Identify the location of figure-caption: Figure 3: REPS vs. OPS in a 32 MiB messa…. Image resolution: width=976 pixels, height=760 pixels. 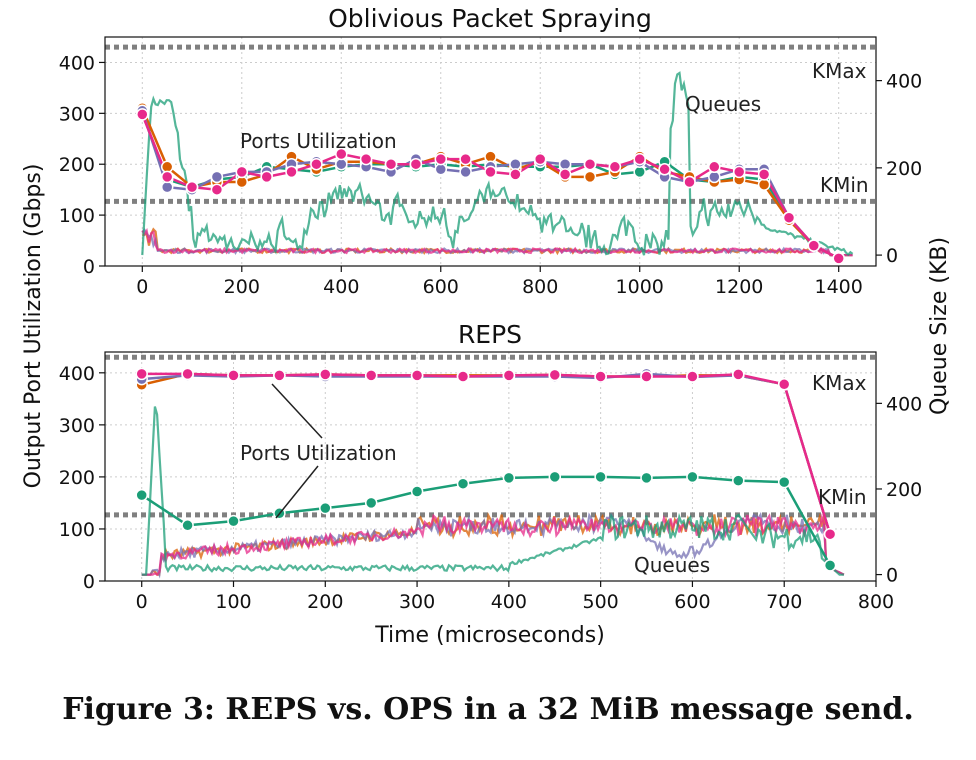
(488, 709).